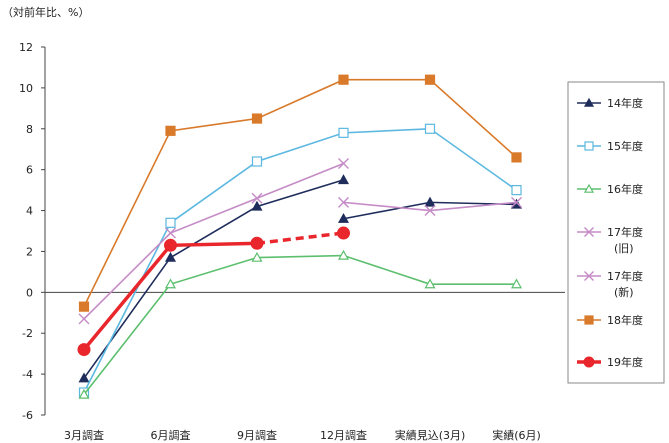 The image size is (669, 443). What do you see at coordinates (625, 189) in the screenshot?
I see `legend-label: 16年度` at bounding box center [625, 189].